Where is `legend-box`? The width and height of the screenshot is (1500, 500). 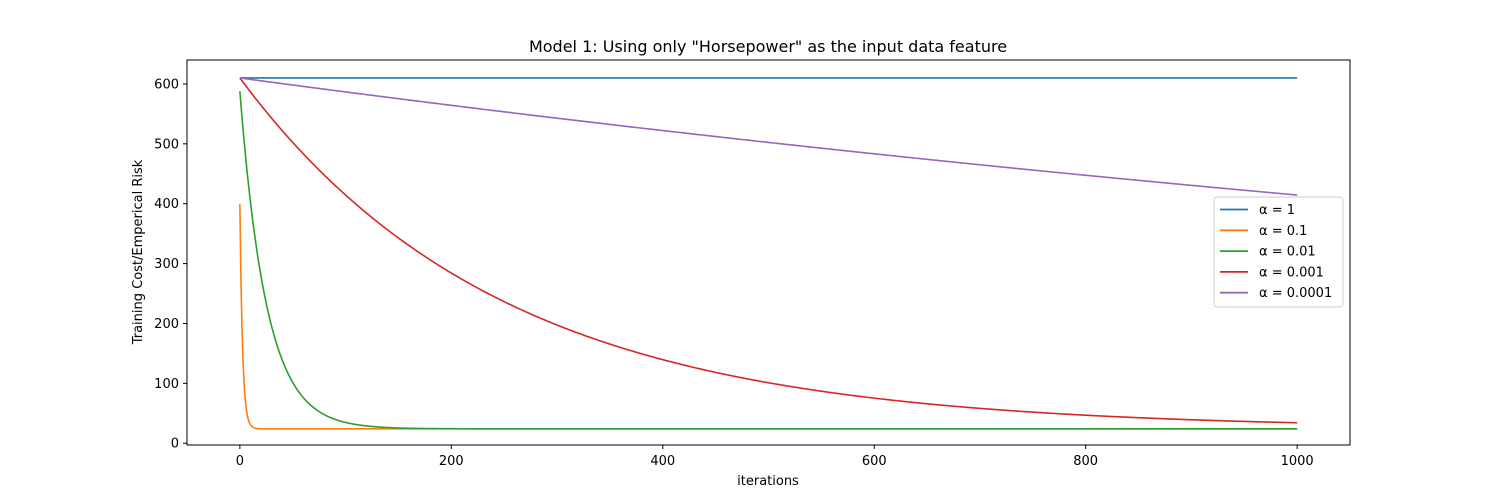
legend-box is located at coordinates (1278, 252).